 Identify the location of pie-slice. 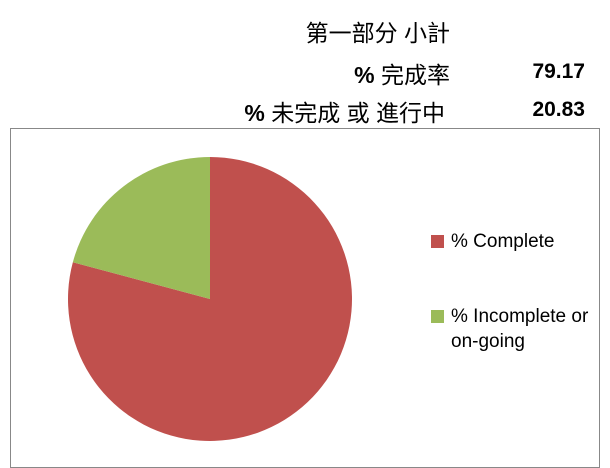
(141, 228).